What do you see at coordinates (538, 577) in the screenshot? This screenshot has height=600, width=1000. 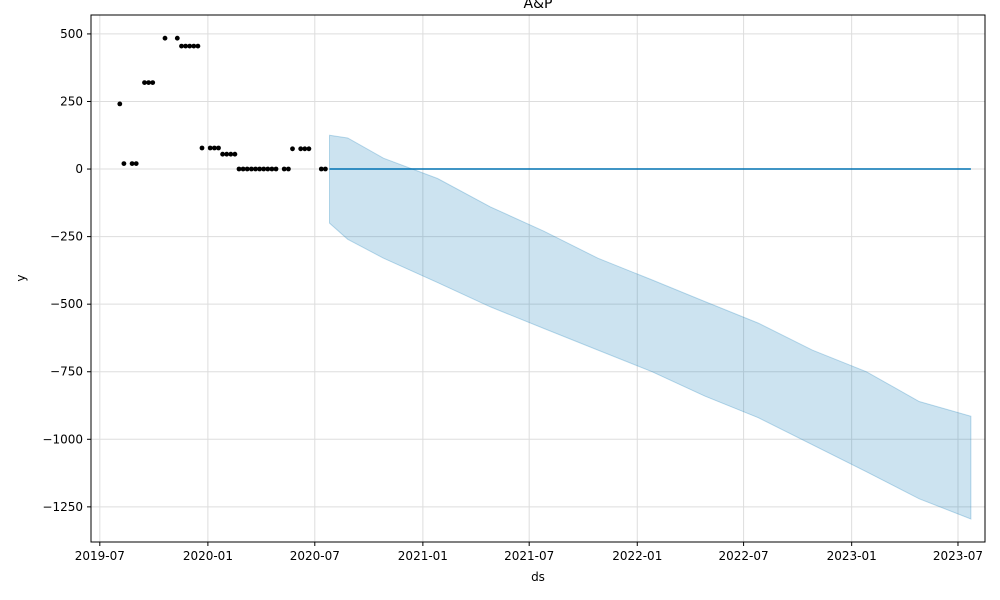 I see `x-axis-label: ds` at bounding box center [538, 577].